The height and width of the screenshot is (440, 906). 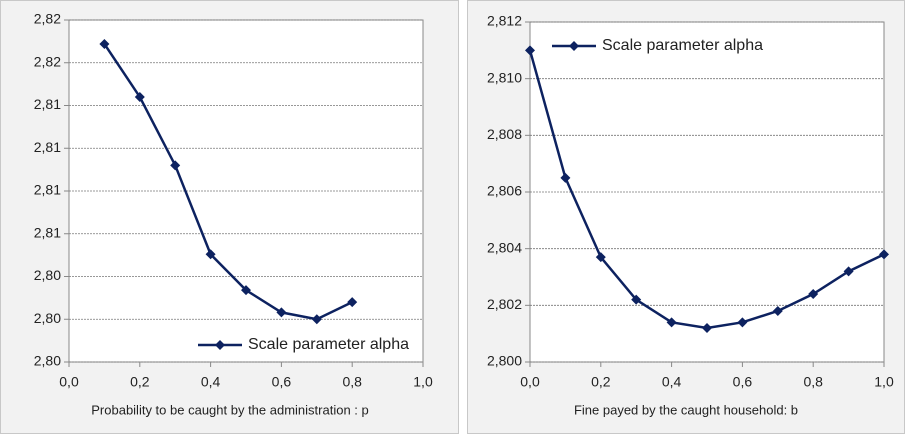 I want to click on y-tick-label: 2,802, so click(x=504, y=304).